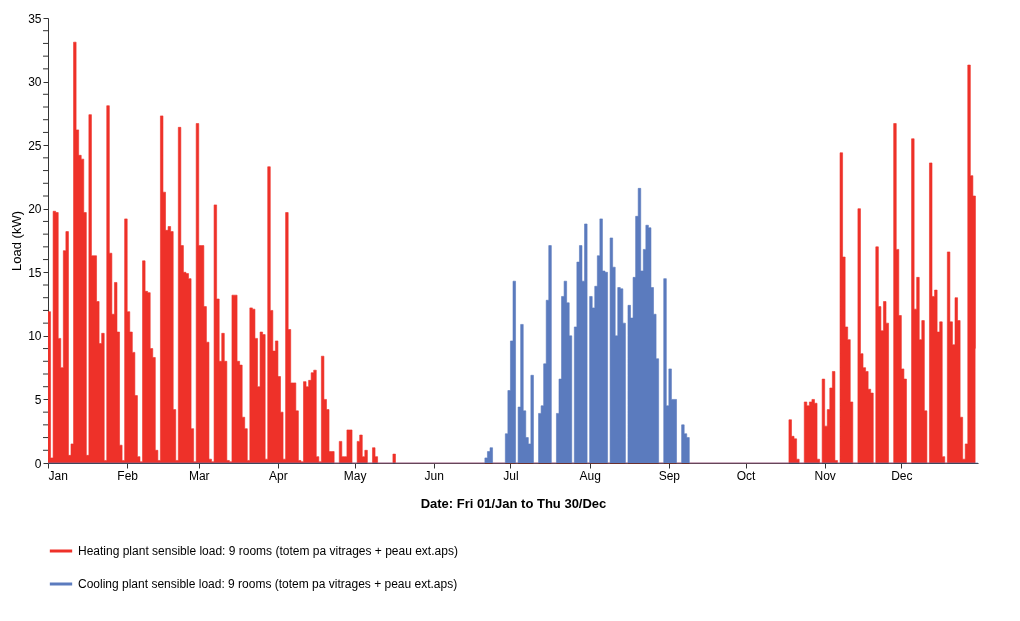 This screenshot has width=1020, height=621. What do you see at coordinates (199, 475) in the screenshot?
I see `x-tick-label: Mar` at bounding box center [199, 475].